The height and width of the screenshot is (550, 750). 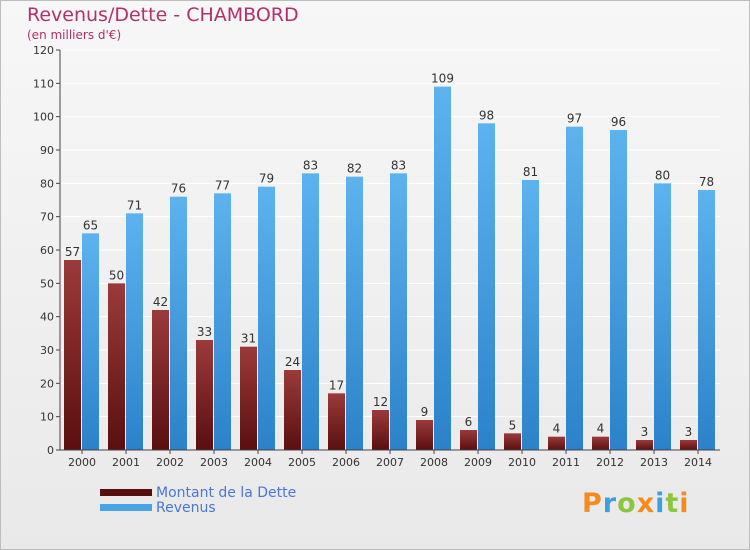 What do you see at coordinates (662, 175) in the screenshot?
I see `data-label-revenus-2013: 80` at bounding box center [662, 175].